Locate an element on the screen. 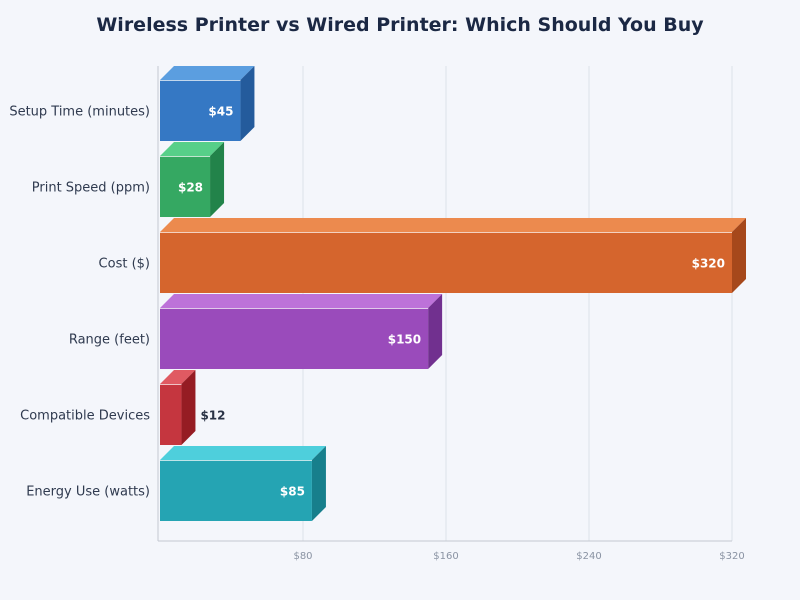  category-label: Range (feet) is located at coordinates (109, 340).